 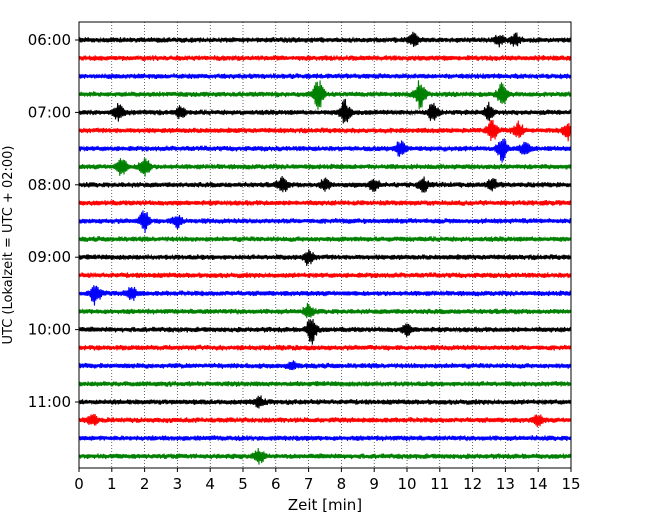 I want to click on trace-09:15, so click(x=325, y=275).